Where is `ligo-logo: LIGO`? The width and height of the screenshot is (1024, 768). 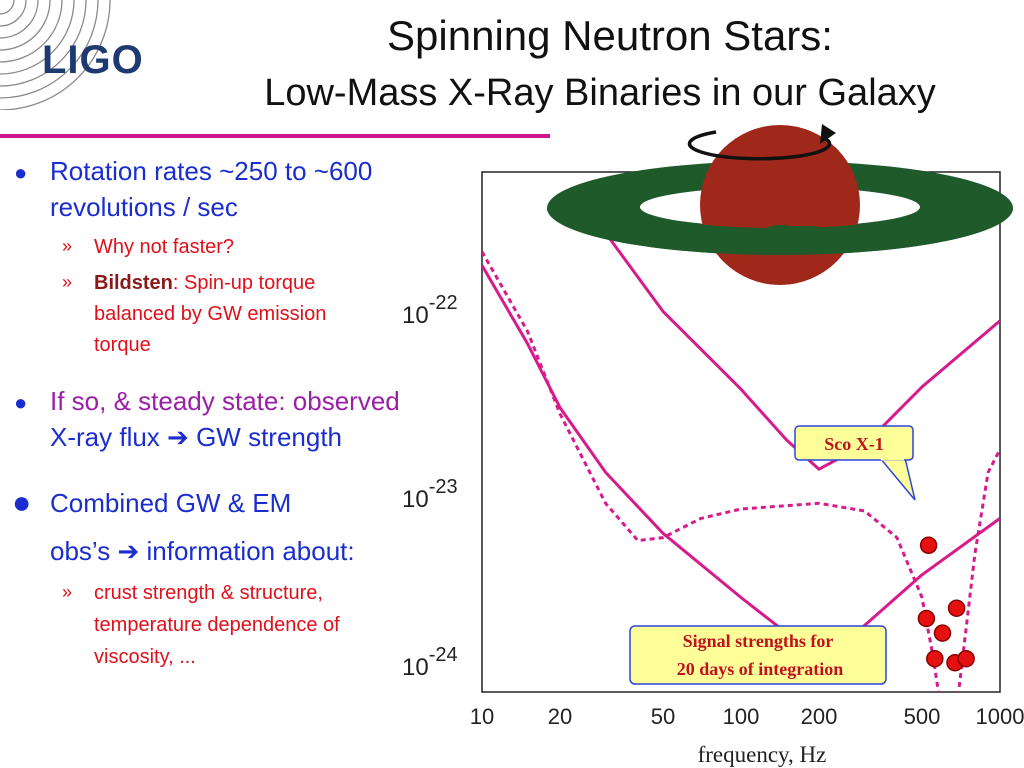
ligo-logo: LIGO is located at coordinates (85, 55).